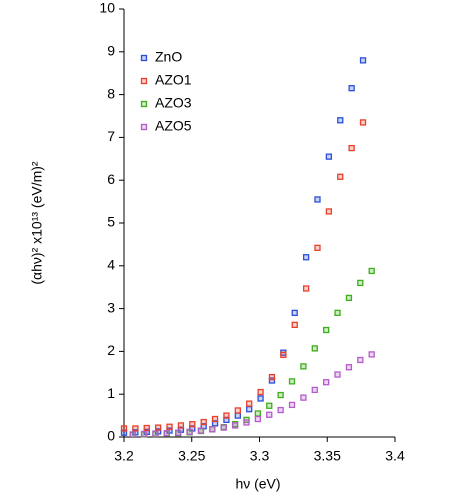  What do you see at coordinates (111, 222) in the screenshot?
I see `y-tick-label: 5` at bounding box center [111, 222].